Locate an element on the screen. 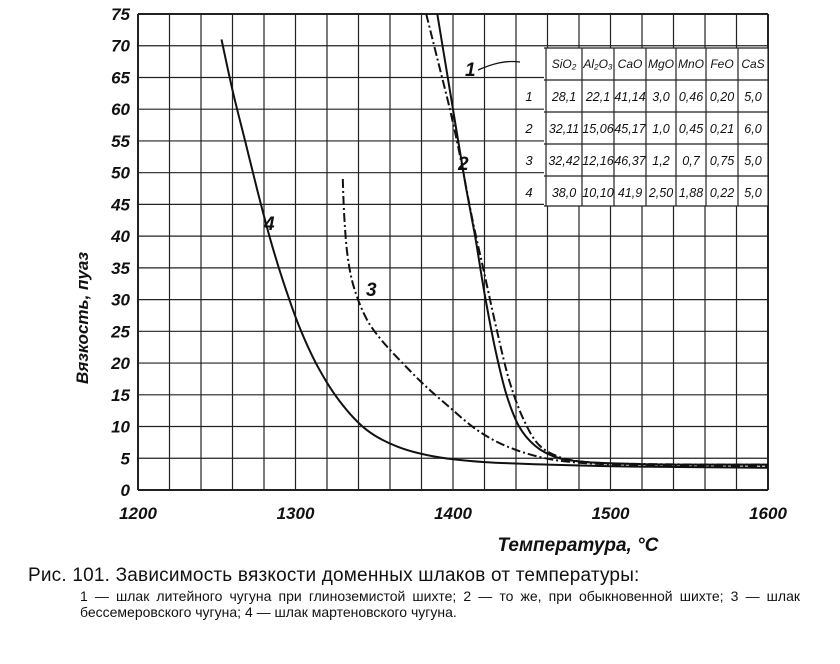  table-cell: 38,0 is located at coordinates (564, 193).